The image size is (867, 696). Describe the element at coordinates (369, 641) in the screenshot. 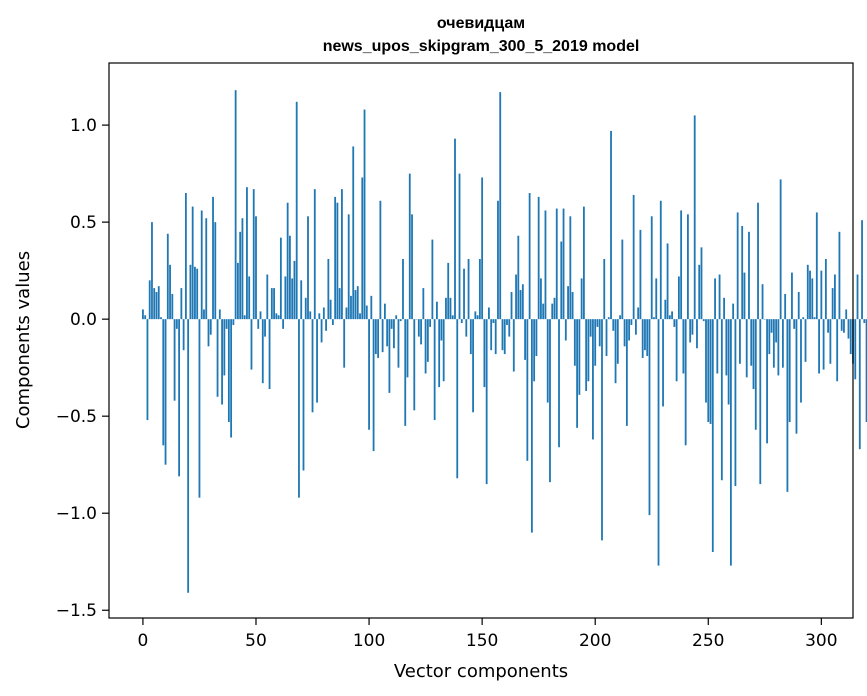

I see `x-tick-label-100: 100` at that location.